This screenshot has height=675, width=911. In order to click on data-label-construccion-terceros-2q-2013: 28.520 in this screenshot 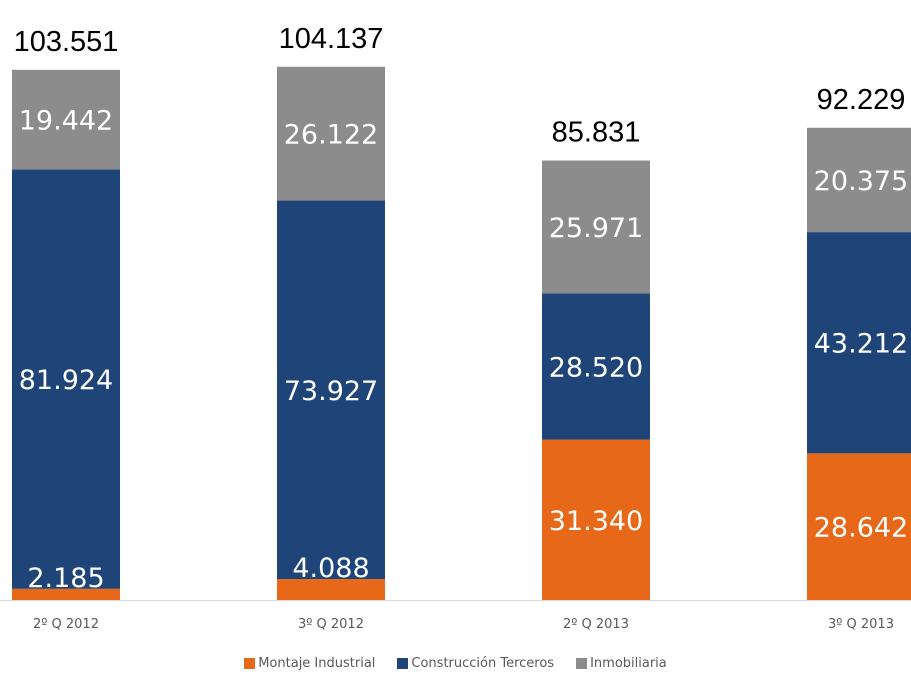, I will do `click(596, 368)`.